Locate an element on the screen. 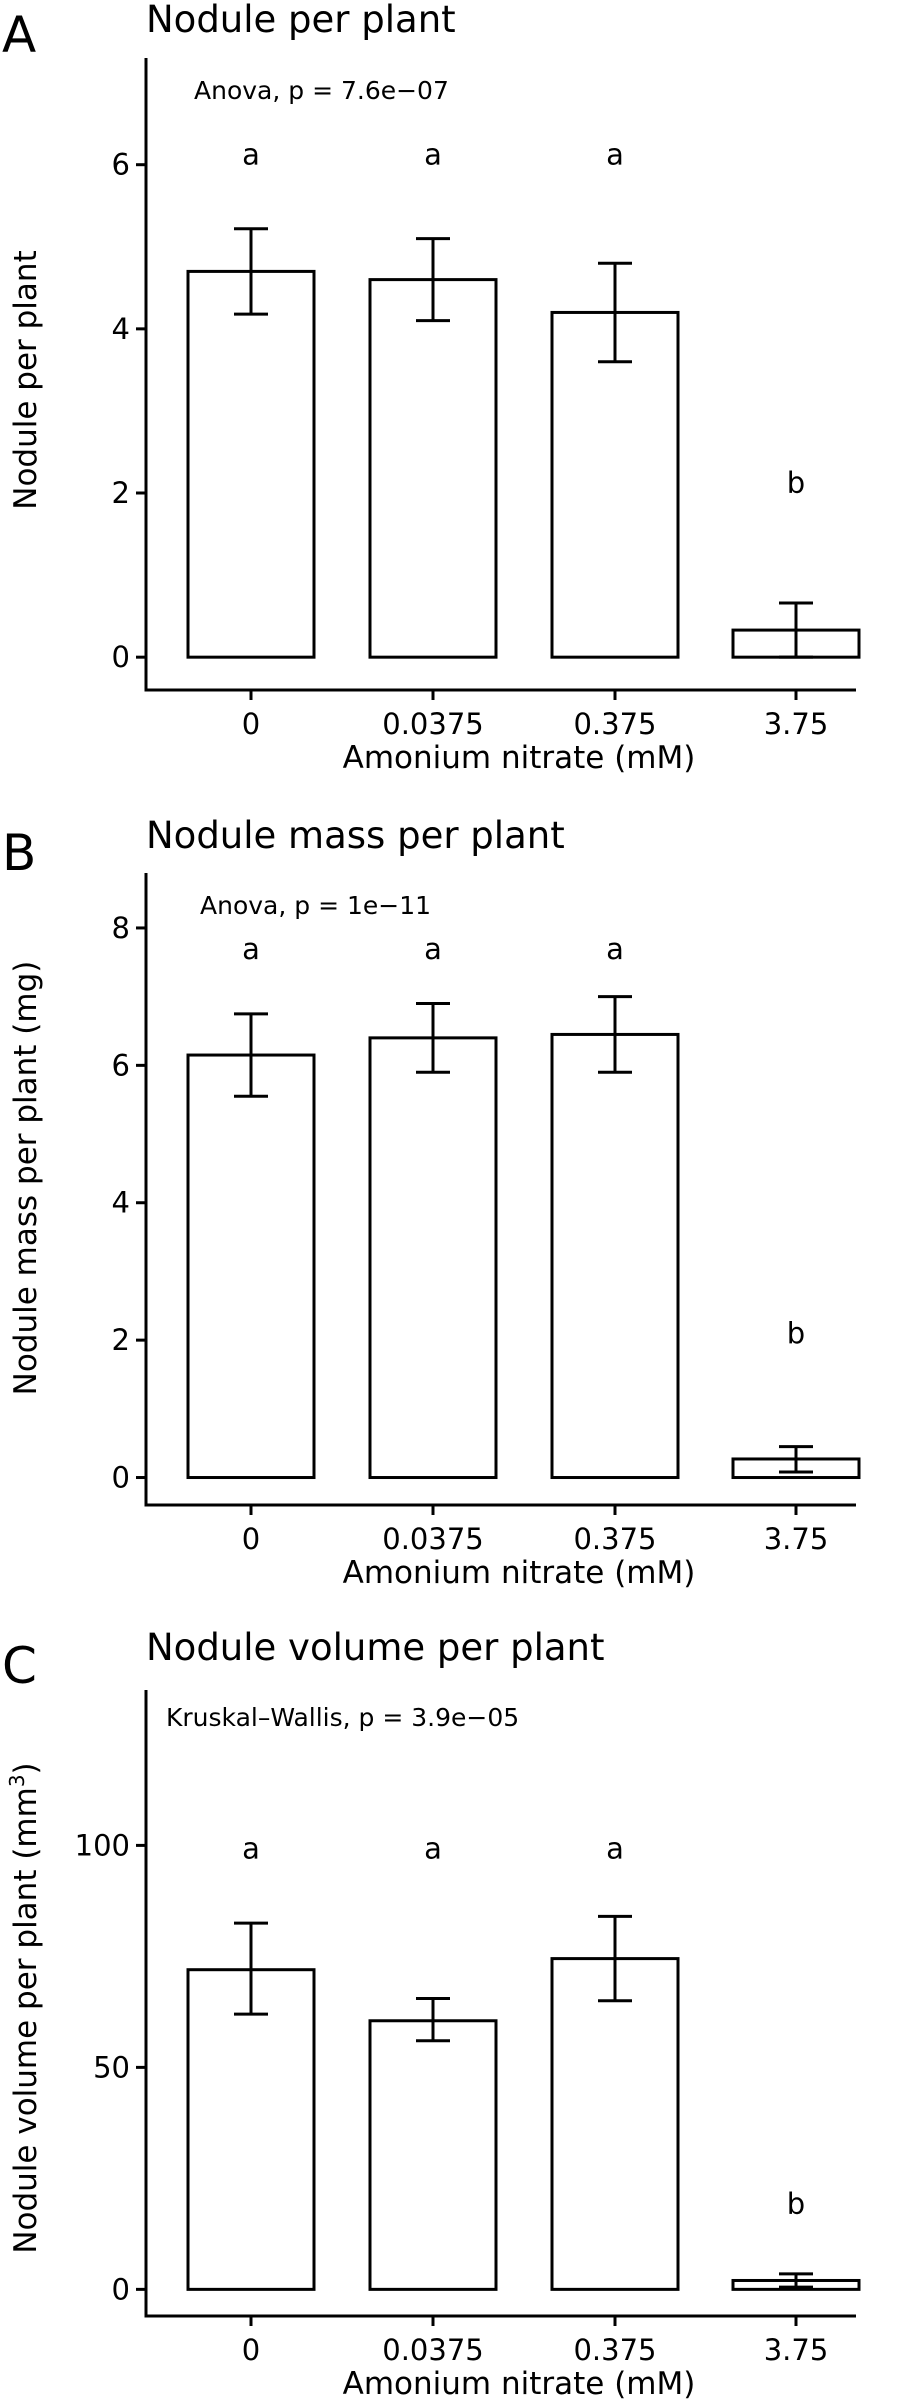  y-axis-label-sup: 3 is located at coordinates (17, 1780).